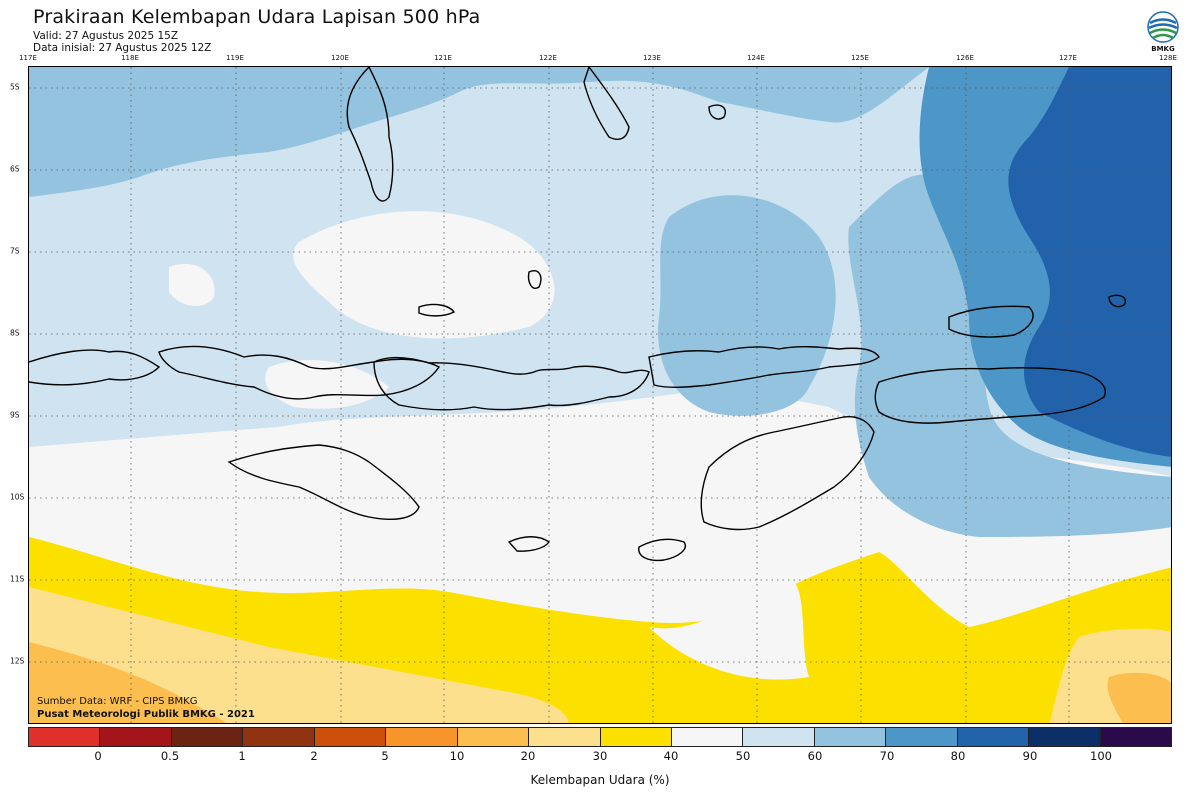  What do you see at coordinates (314, 756) in the screenshot?
I see `colorbar-label: 2` at bounding box center [314, 756].